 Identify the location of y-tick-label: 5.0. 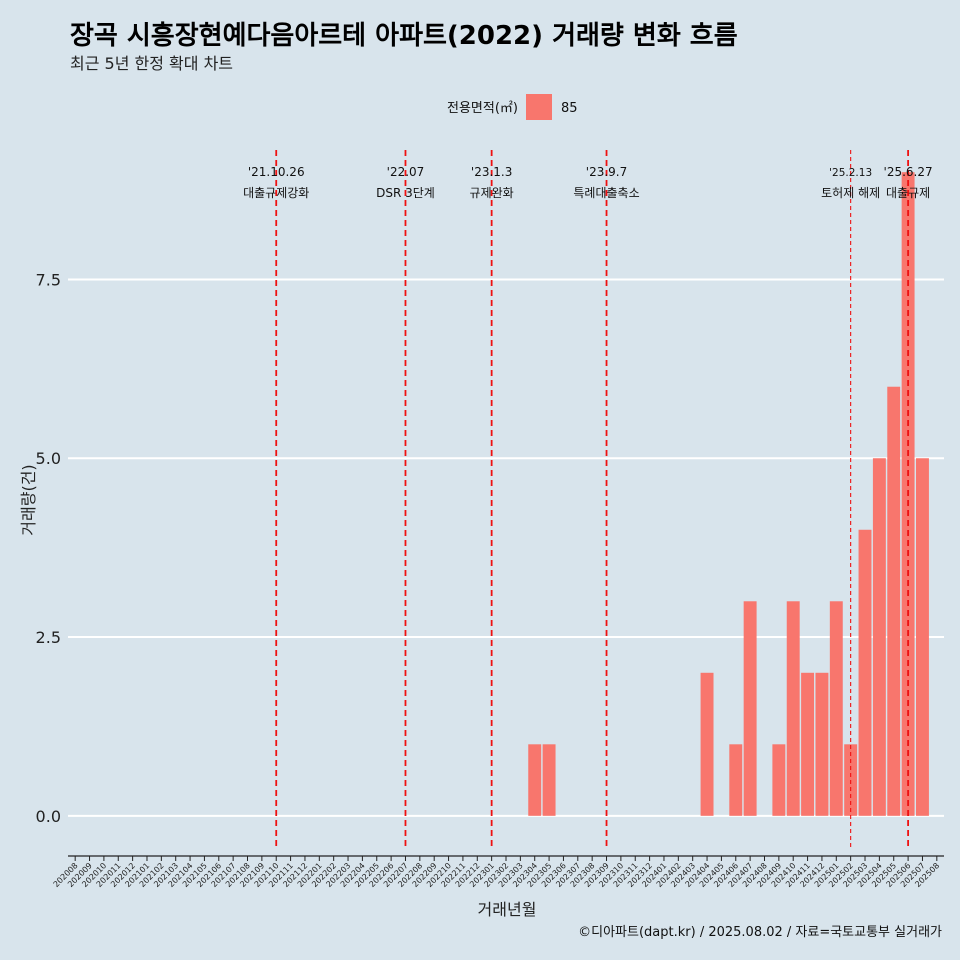
(48, 458).